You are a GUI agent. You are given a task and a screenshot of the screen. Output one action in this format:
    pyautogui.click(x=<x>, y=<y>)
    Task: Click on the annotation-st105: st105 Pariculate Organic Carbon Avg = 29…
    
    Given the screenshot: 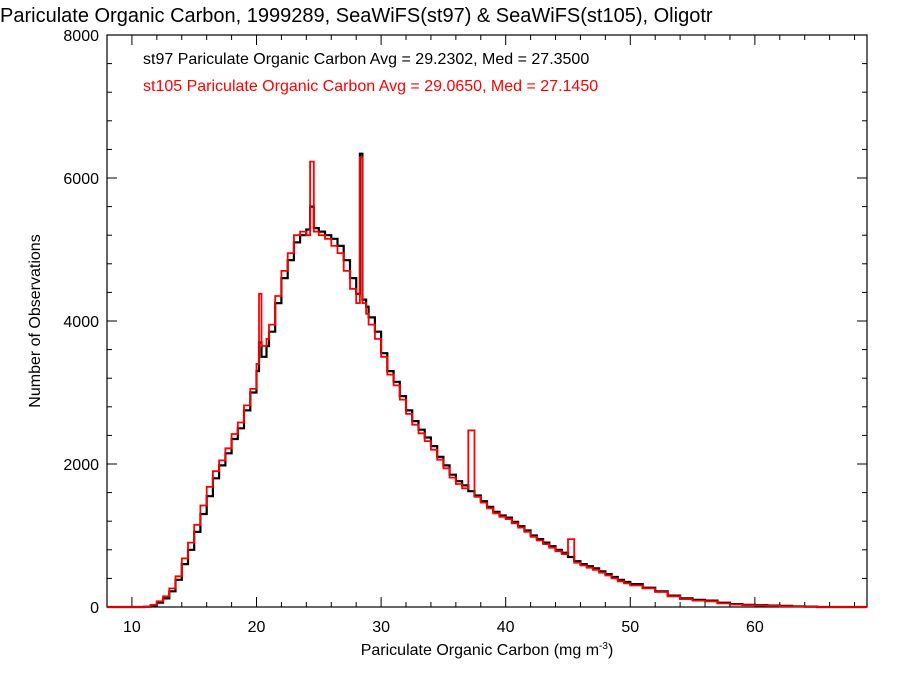 What is the action you would take?
    pyautogui.click(x=370, y=86)
    